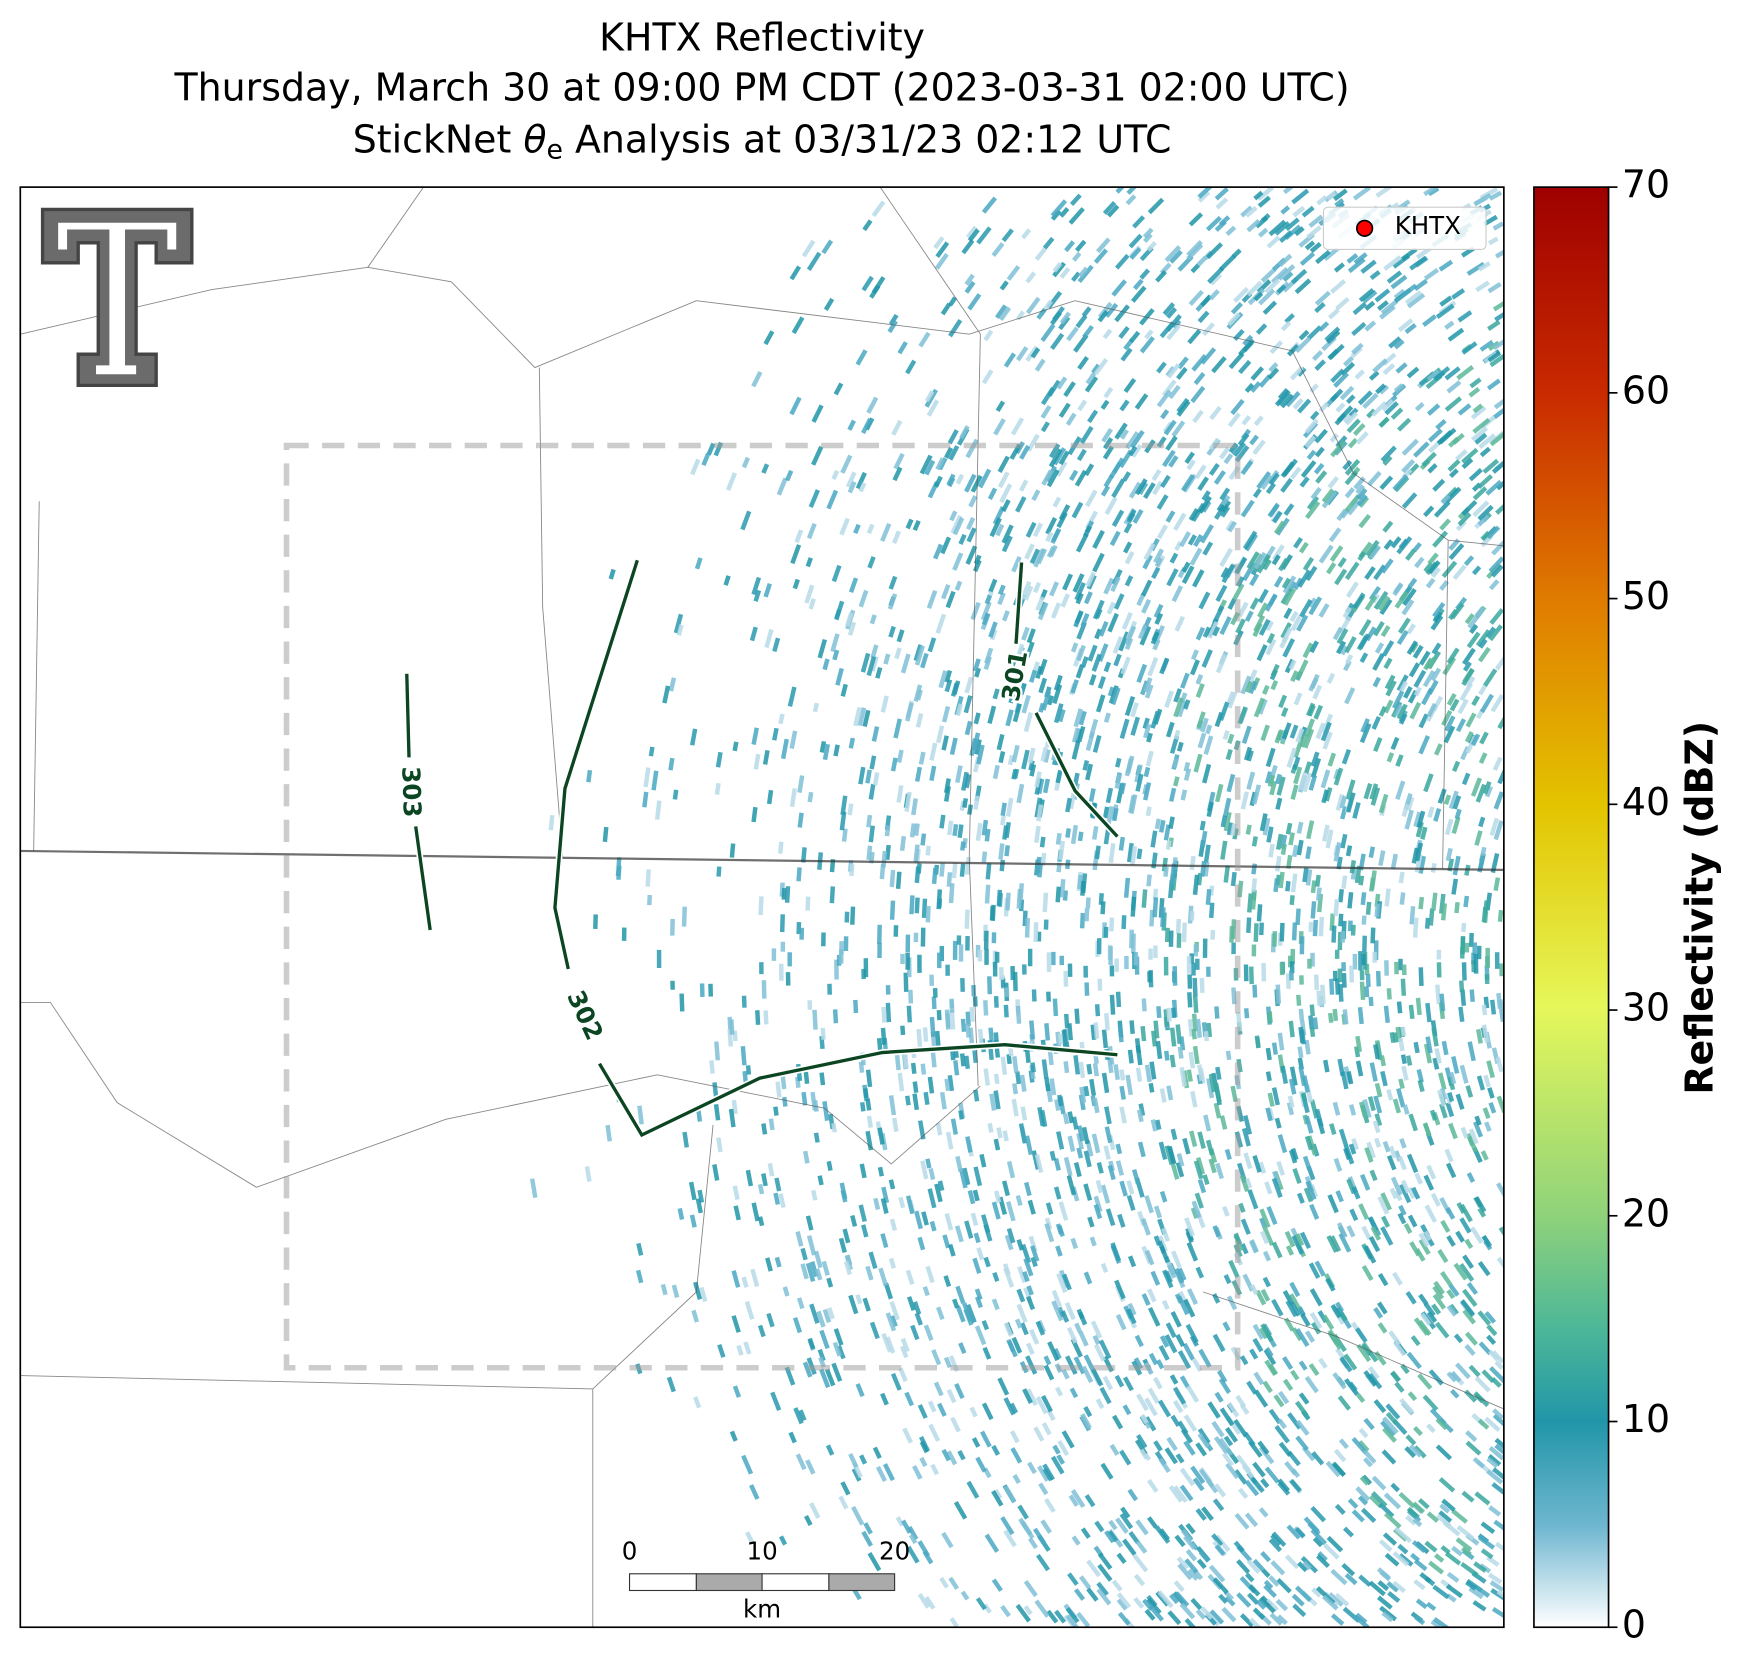 This screenshot has height=1668, width=1738. What do you see at coordinates (555, 149) in the screenshot?
I see `title-part: e` at bounding box center [555, 149].